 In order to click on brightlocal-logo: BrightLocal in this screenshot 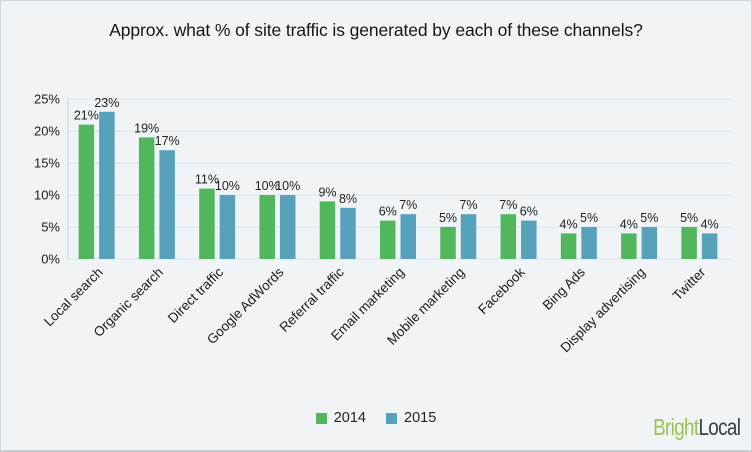, I will do `click(696, 427)`.